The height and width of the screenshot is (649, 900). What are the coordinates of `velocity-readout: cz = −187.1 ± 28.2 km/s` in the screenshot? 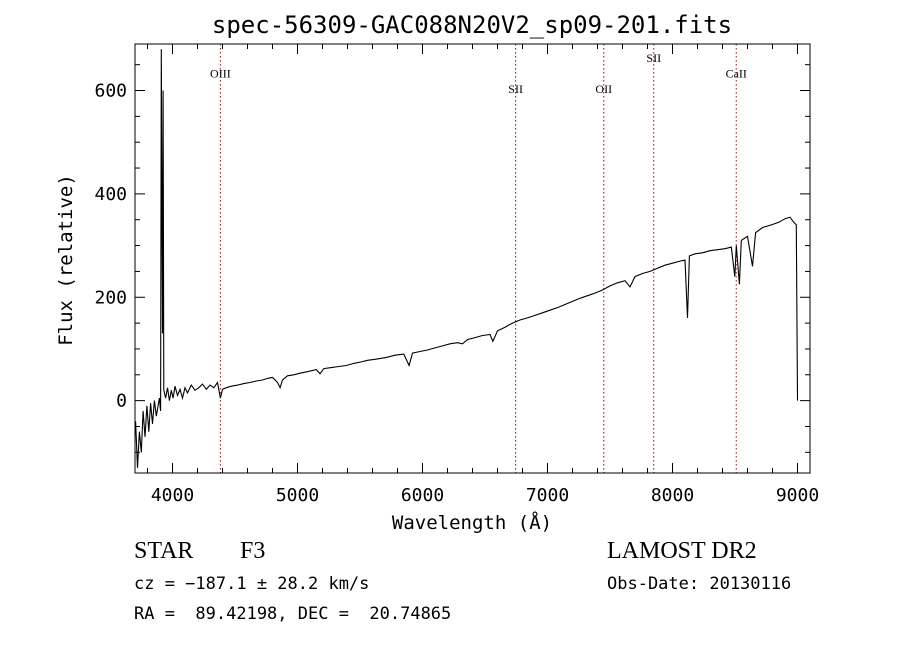 It's located at (252, 584).